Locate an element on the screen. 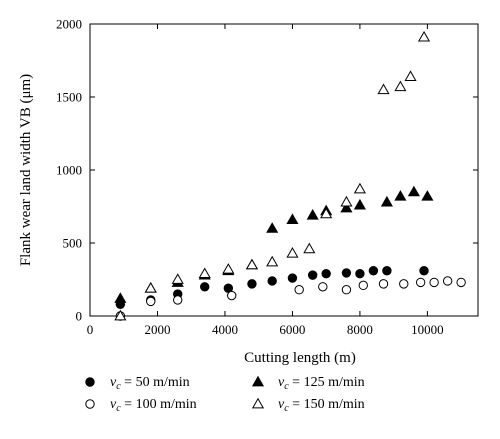  x-tick-label: 8000 is located at coordinates (360, 329).